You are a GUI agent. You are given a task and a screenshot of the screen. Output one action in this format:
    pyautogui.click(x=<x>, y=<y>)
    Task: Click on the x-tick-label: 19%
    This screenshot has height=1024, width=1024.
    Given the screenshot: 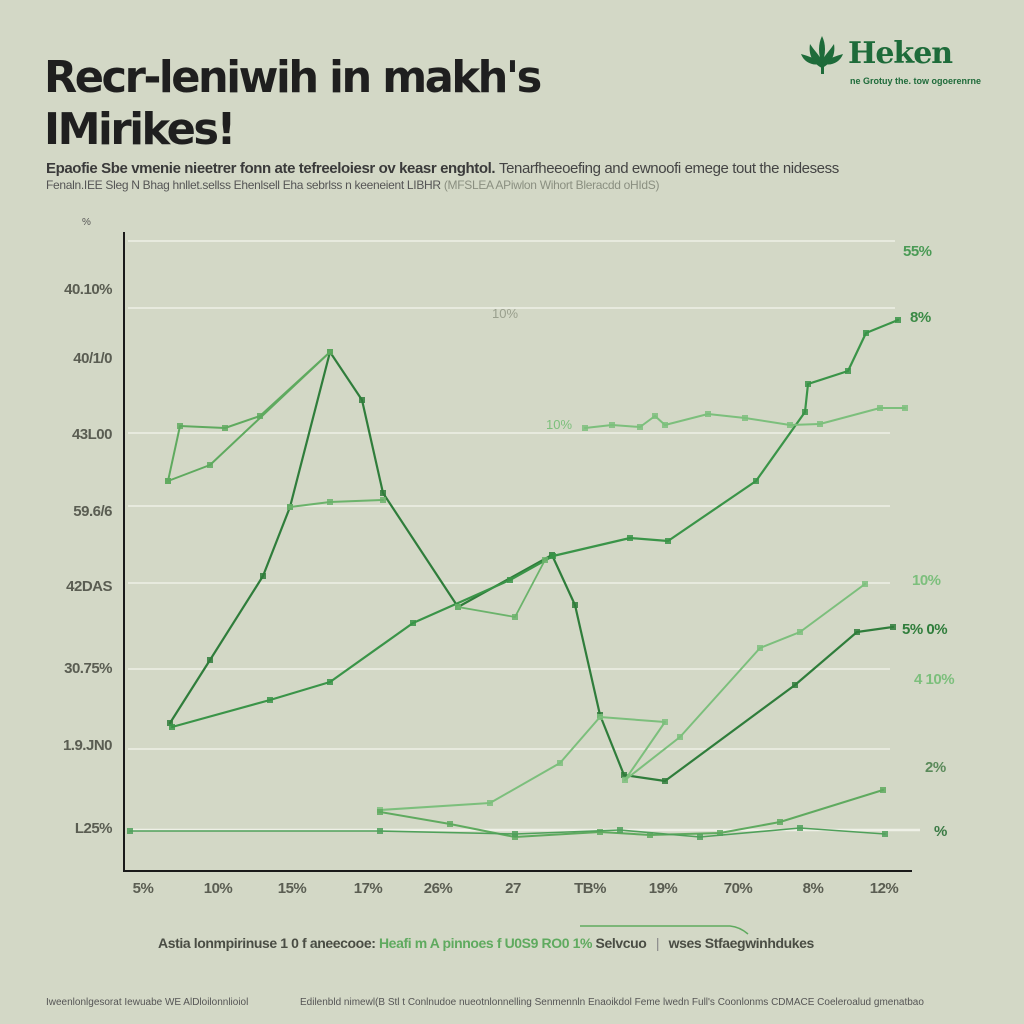 What is the action you would take?
    pyautogui.click(x=663, y=888)
    